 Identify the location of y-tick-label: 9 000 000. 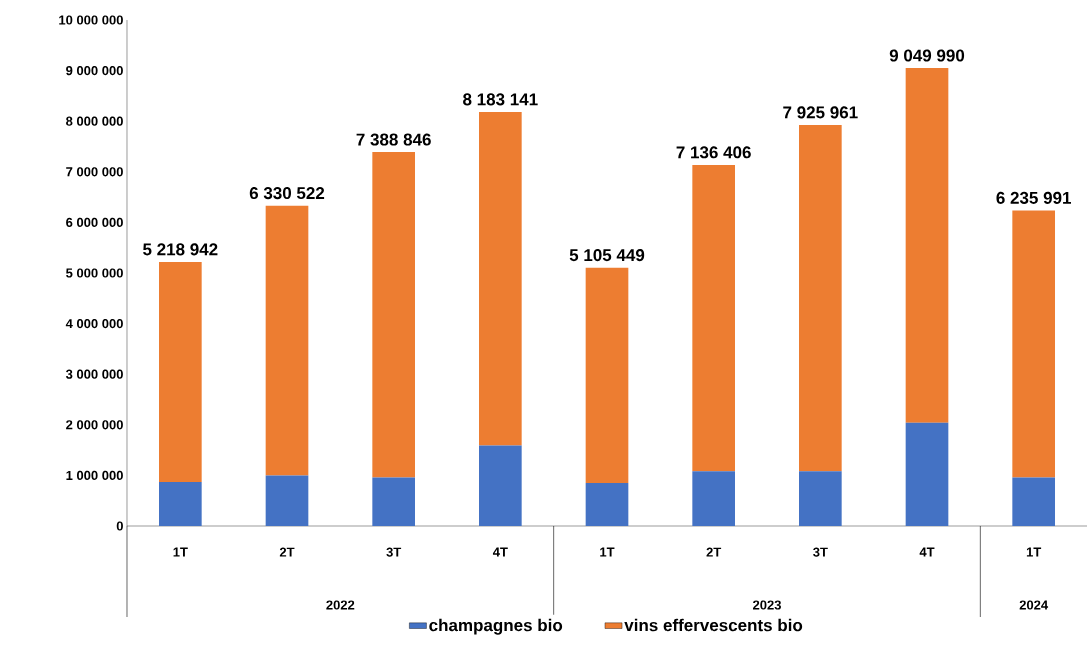
(94, 70).